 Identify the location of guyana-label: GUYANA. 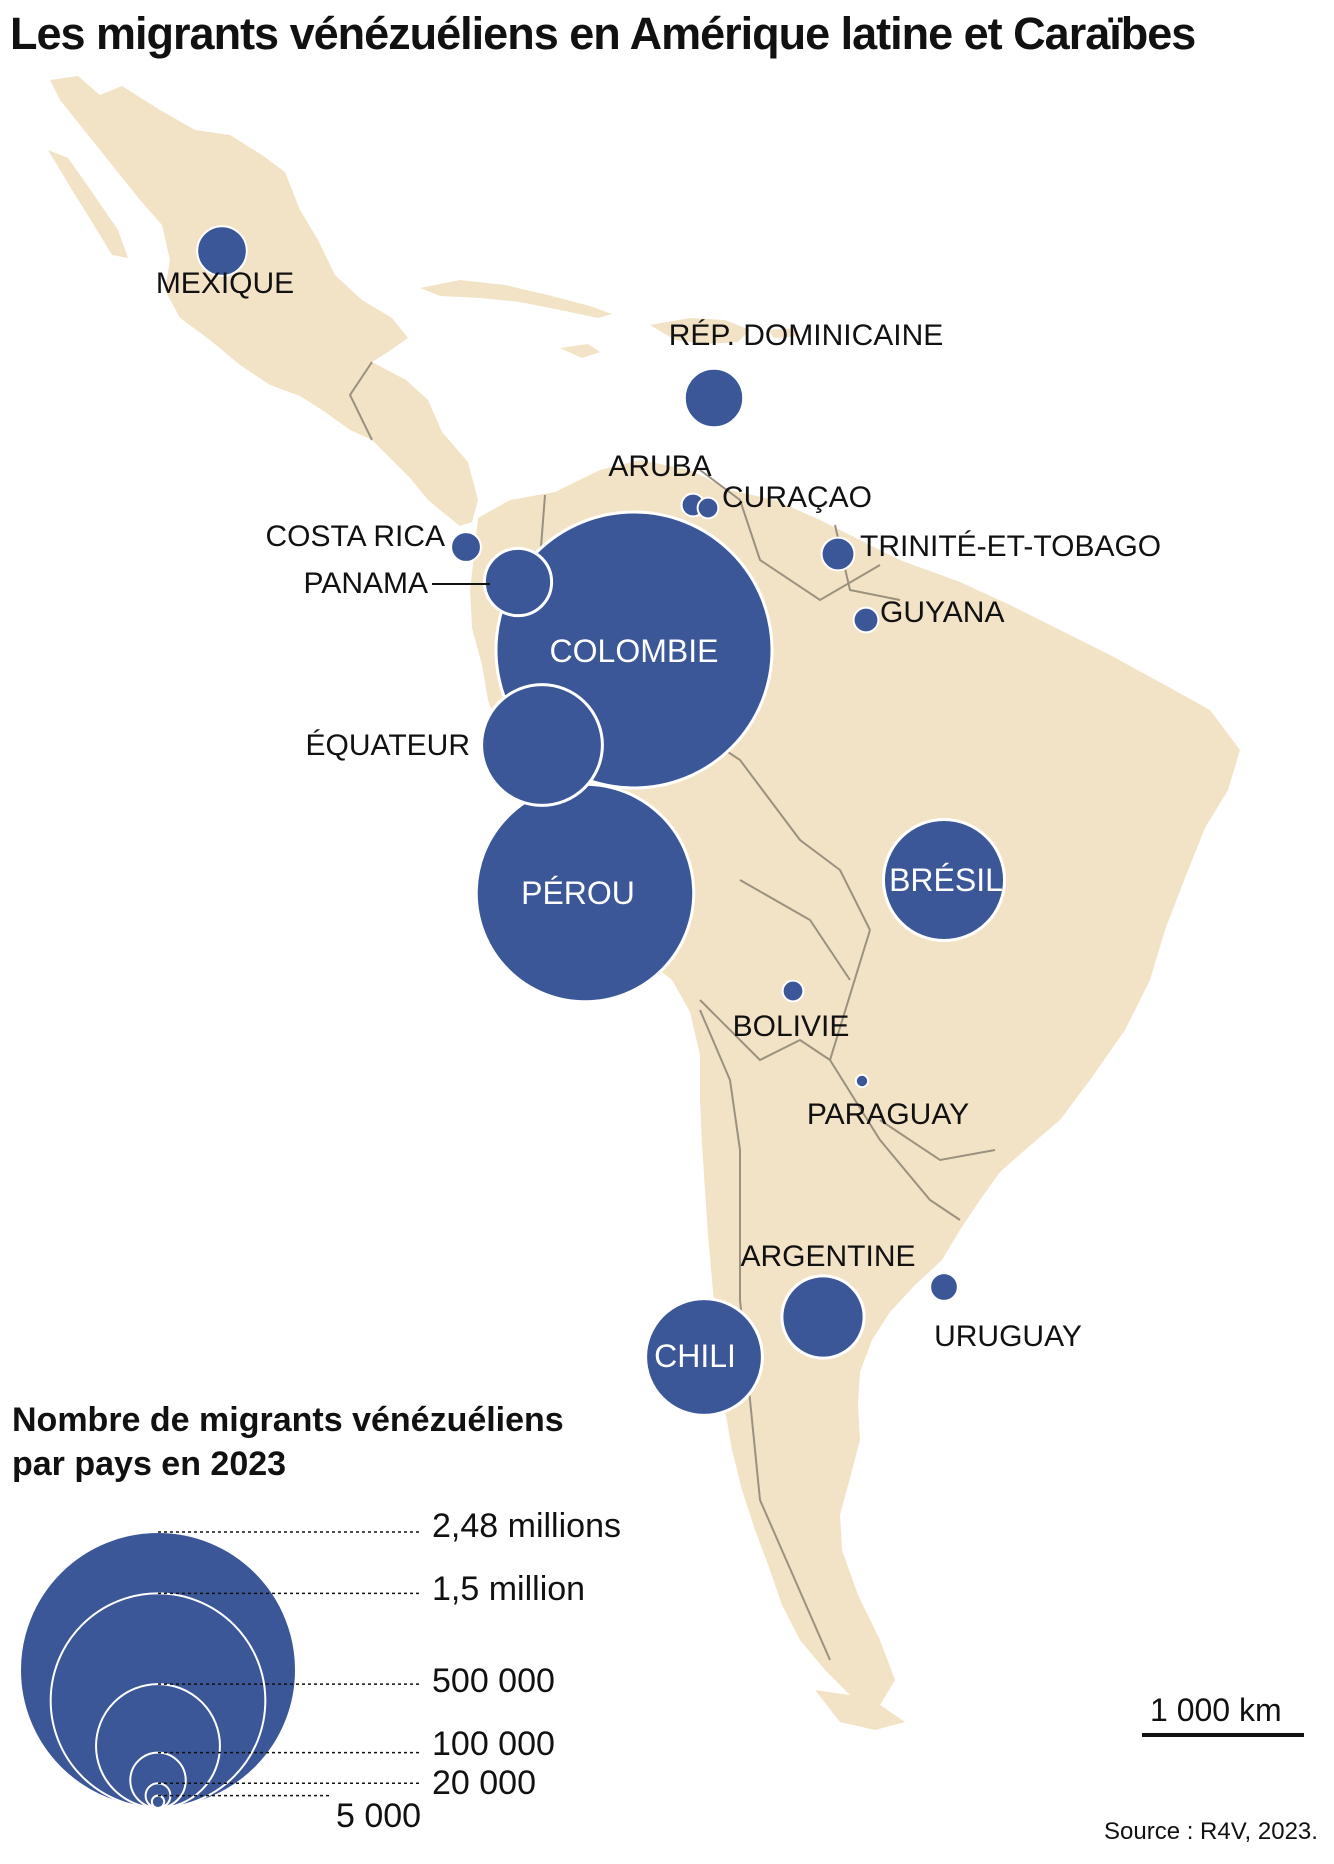
(942, 612).